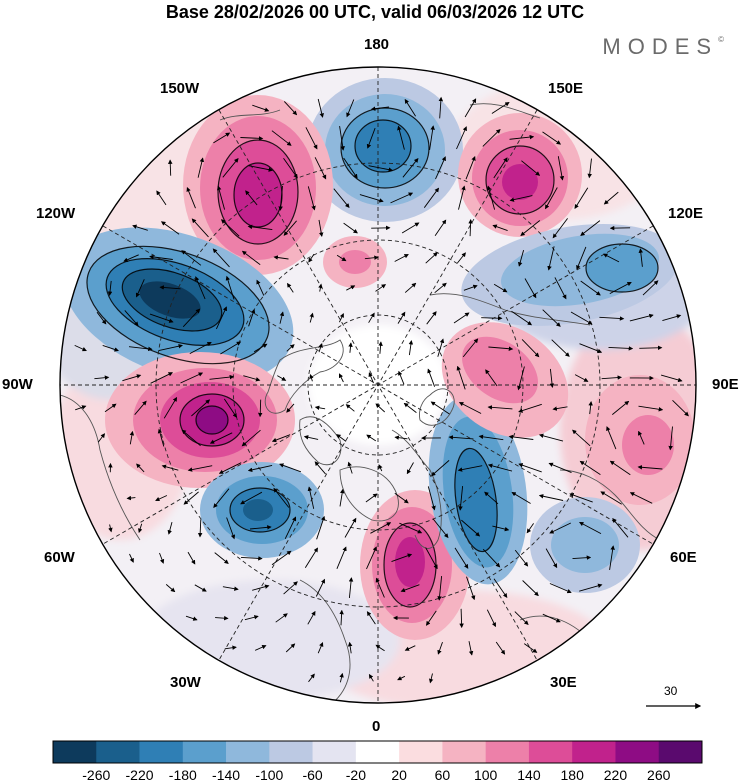  What do you see at coordinates (640, 440) in the screenshot?
I see `anomaly-central-asia-high` at bounding box center [640, 440].